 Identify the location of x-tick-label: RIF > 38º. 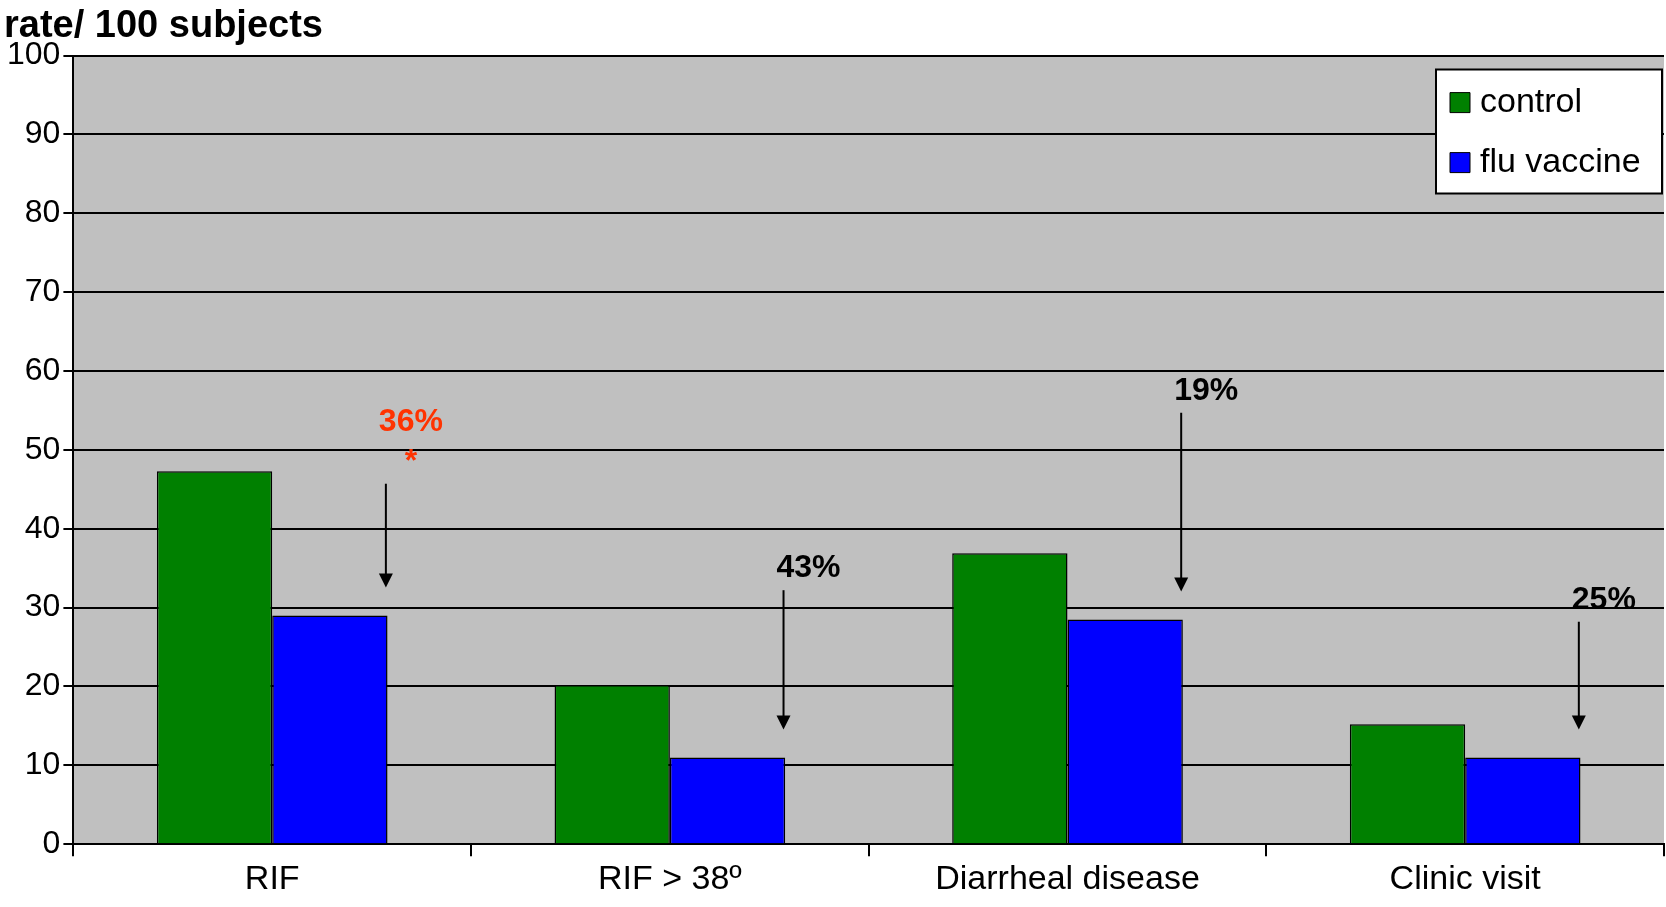
(669, 876).